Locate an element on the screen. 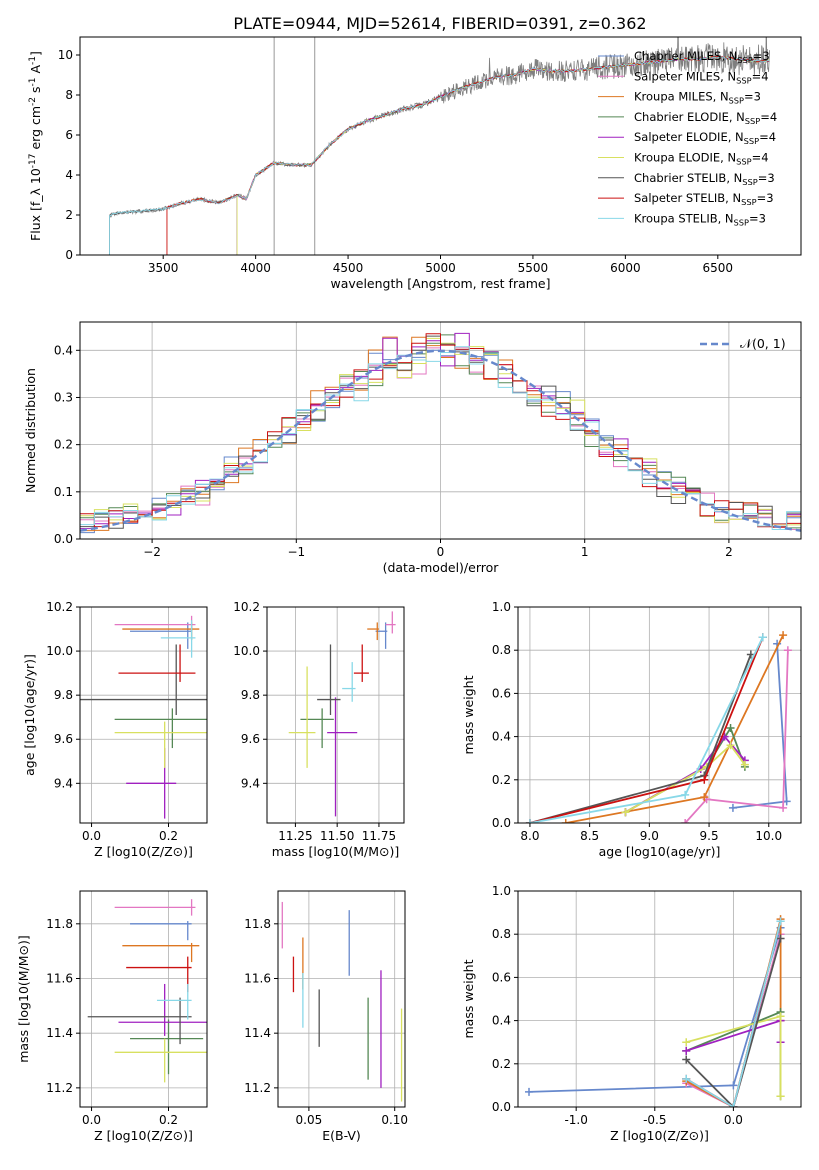 The height and width of the screenshot is (1170, 819). y-tick-label: 11.6 is located at coordinates (257, 978).